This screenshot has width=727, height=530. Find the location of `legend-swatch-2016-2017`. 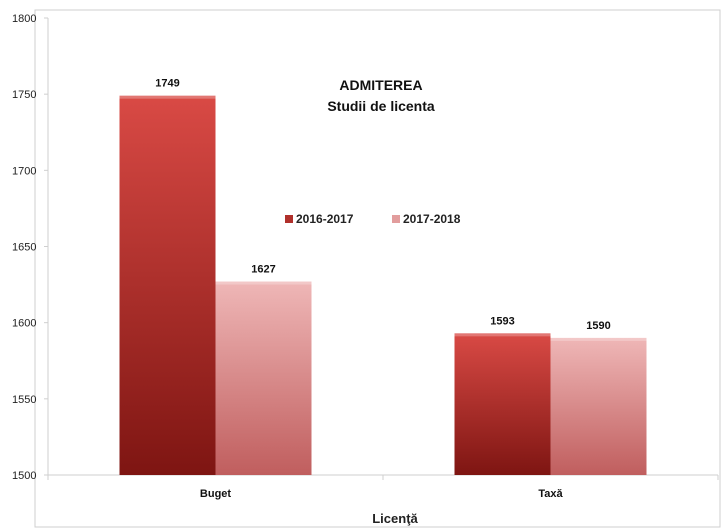

legend-swatch-2016-2017 is located at coordinates (289, 219).